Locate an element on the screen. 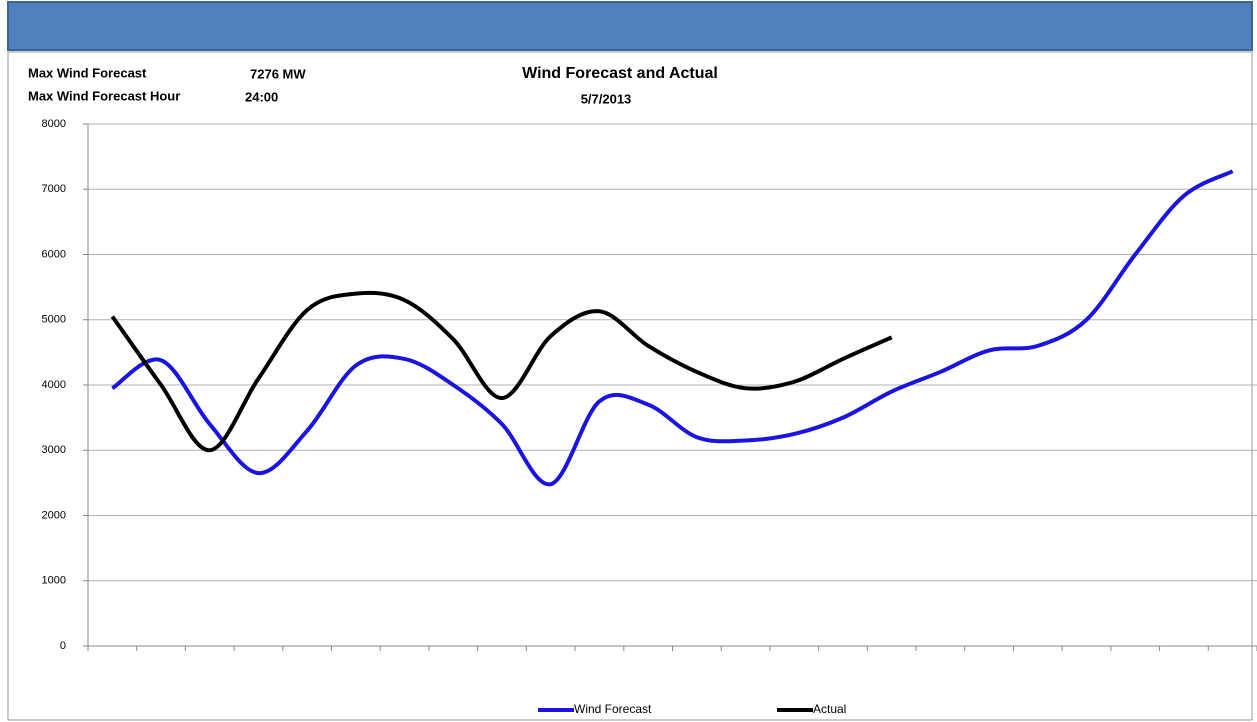  series-line is located at coordinates (501, 371).